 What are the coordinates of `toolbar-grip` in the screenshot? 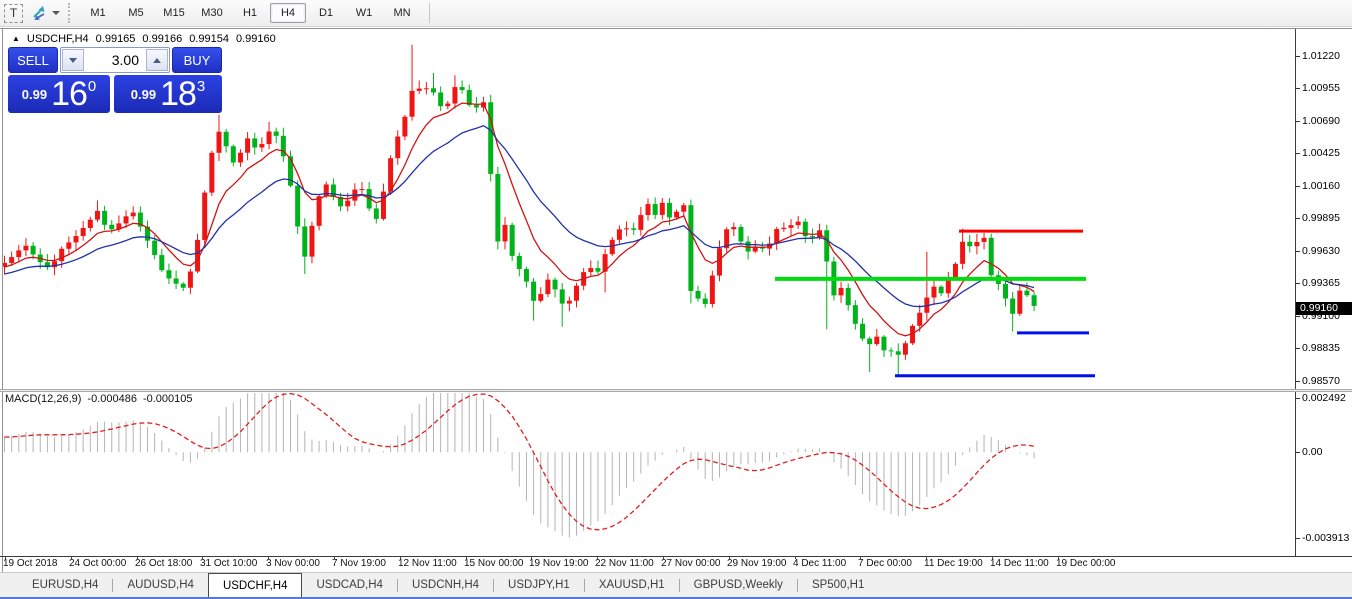 It's located at (71, 13).